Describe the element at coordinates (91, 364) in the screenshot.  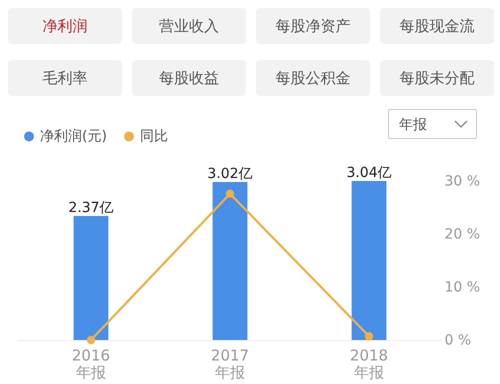
I see `x-tick-label: 2016 年报` at that location.